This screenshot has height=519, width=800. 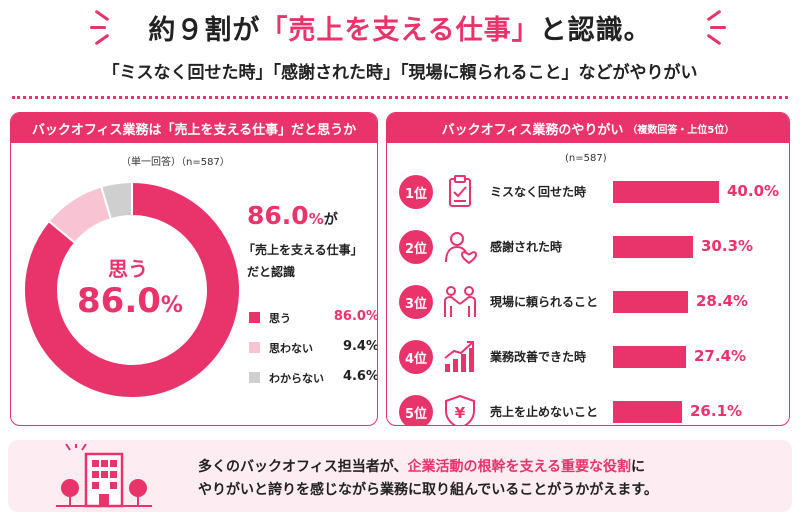 I want to click on summary-line1: 多くのバックオフィス担当者が、企業活動の根幹を支える重要な役割に, so click(x=428, y=467).